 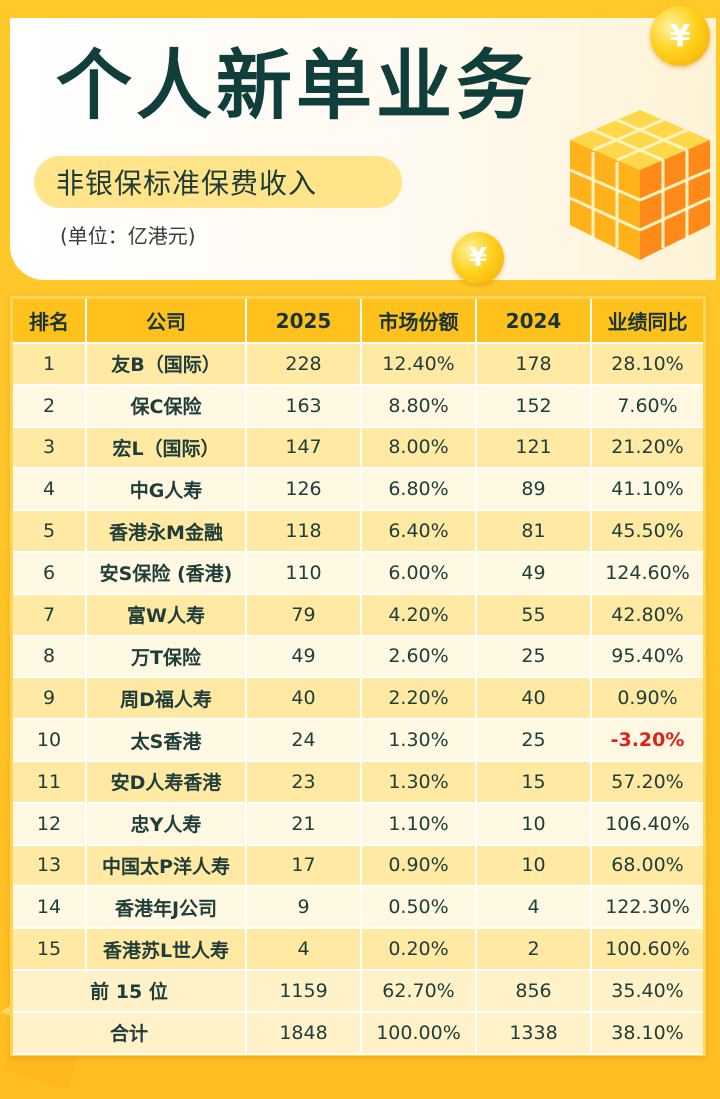 I want to click on cell-rank: 7, so click(x=50, y=615).